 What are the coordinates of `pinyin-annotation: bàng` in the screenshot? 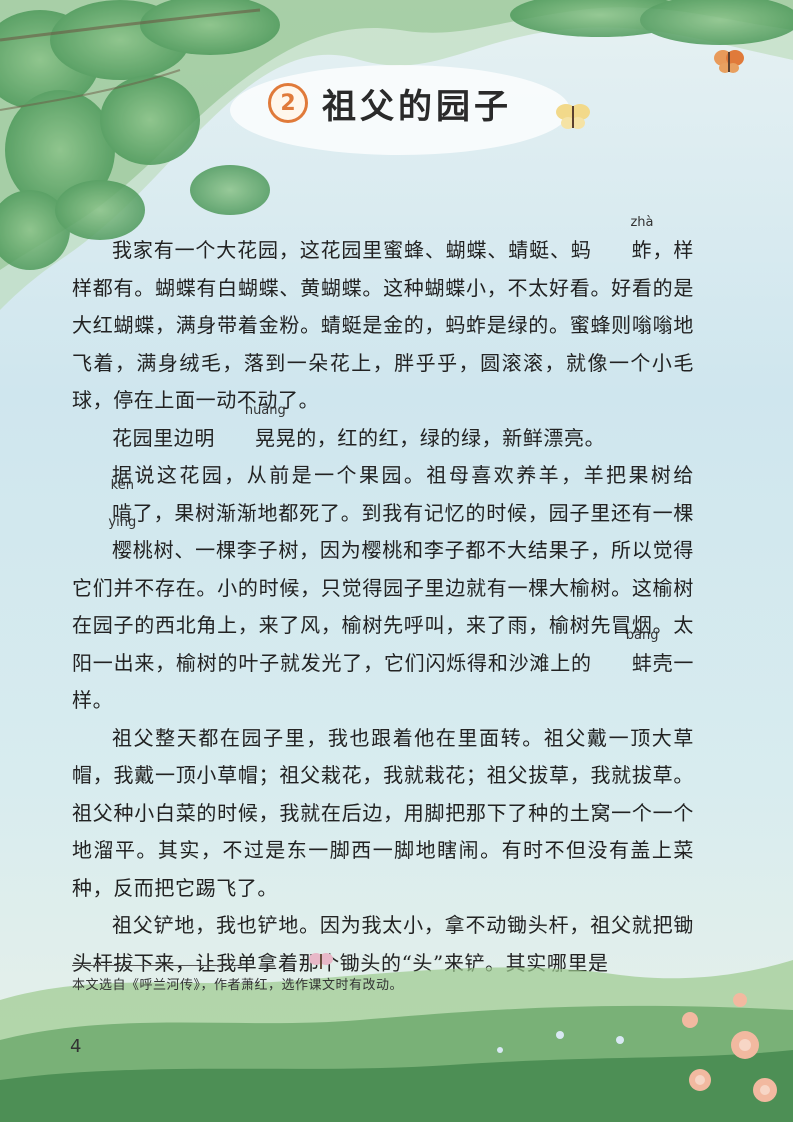 It's located at (642, 635).